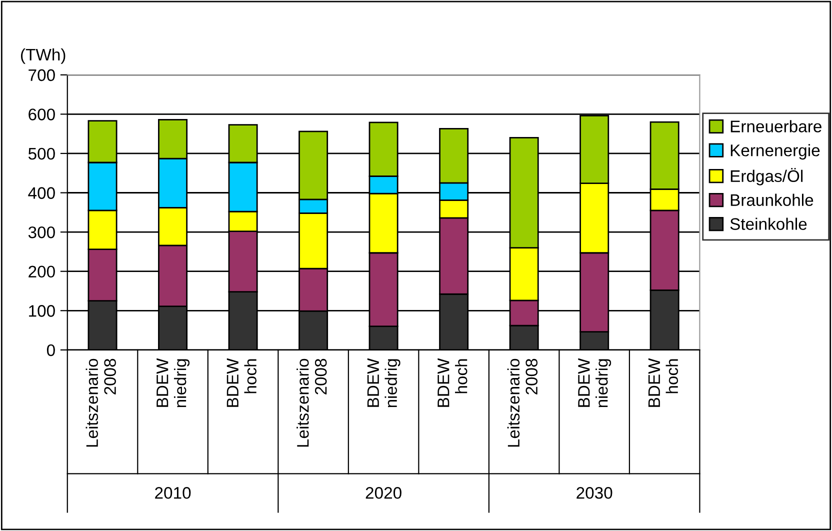 The image size is (832, 531). What do you see at coordinates (41, 154) in the screenshot?
I see `y-tick-label: 500` at bounding box center [41, 154].